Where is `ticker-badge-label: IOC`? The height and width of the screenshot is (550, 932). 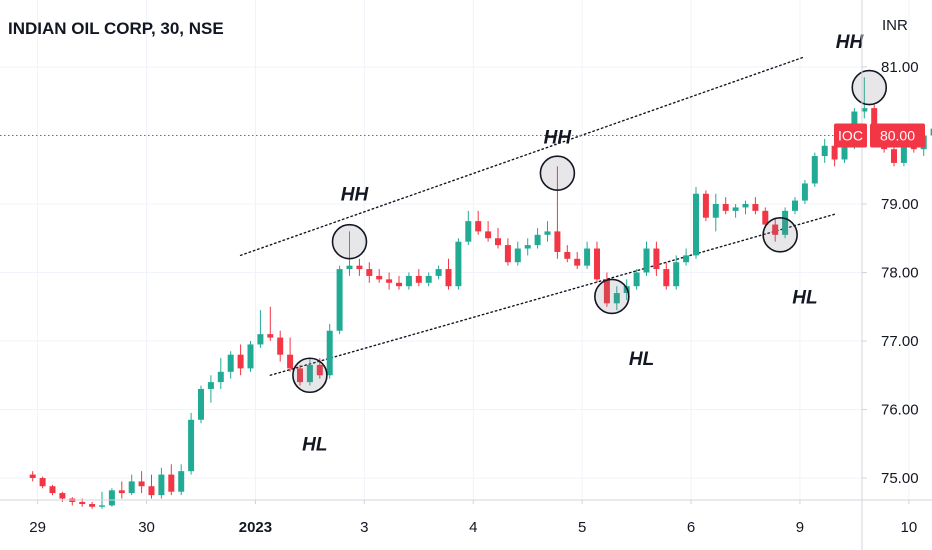 ticker-badge-label: IOC is located at coordinates (850, 136).